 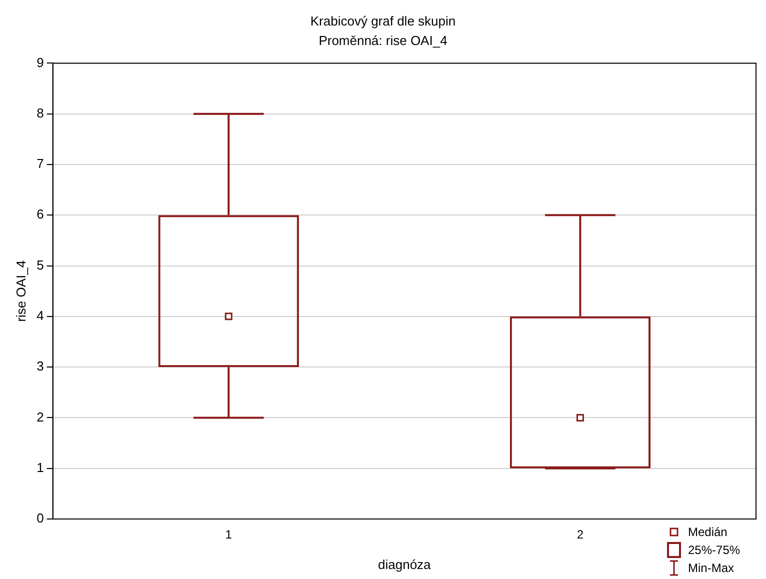 What do you see at coordinates (711, 568) in the screenshot?
I see `text: Min-Max` at bounding box center [711, 568].